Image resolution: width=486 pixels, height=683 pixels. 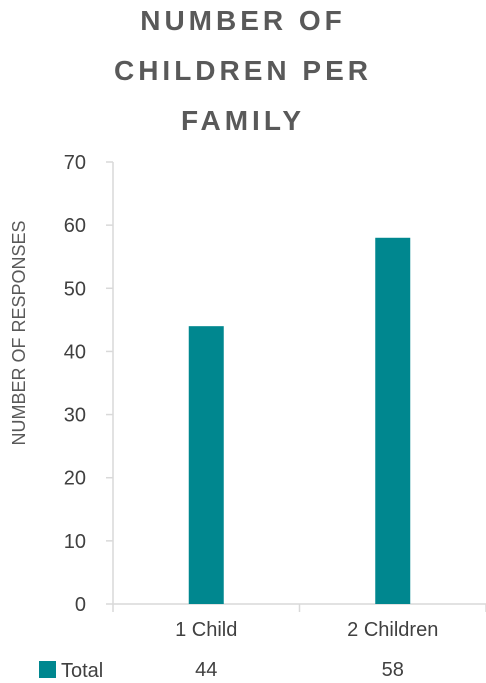 I want to click on chart-title-line-3: FAMILY, so click(x=243, y=120).